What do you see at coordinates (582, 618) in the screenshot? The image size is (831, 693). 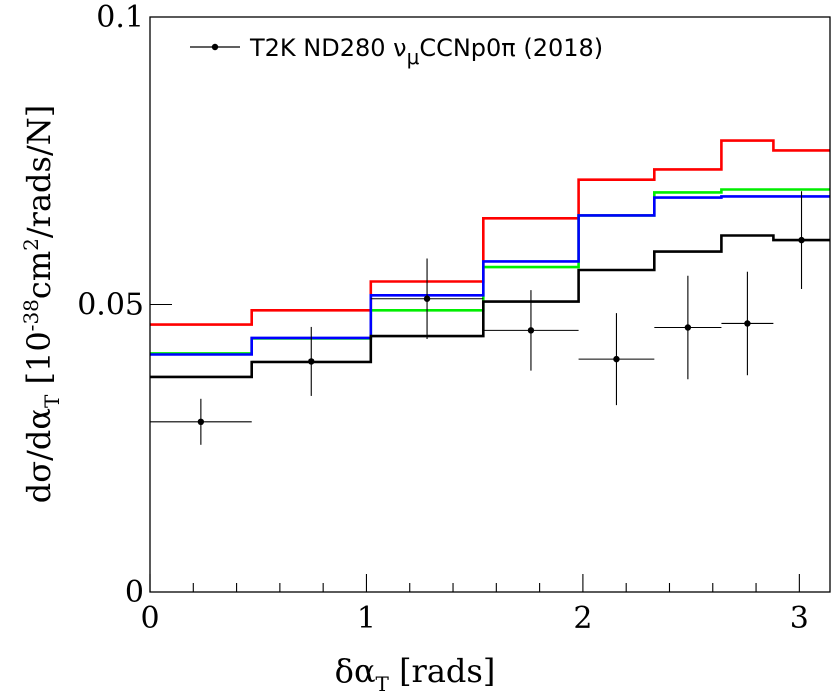 I see `x-tick-label: 2` at bounding box center [582, 618].